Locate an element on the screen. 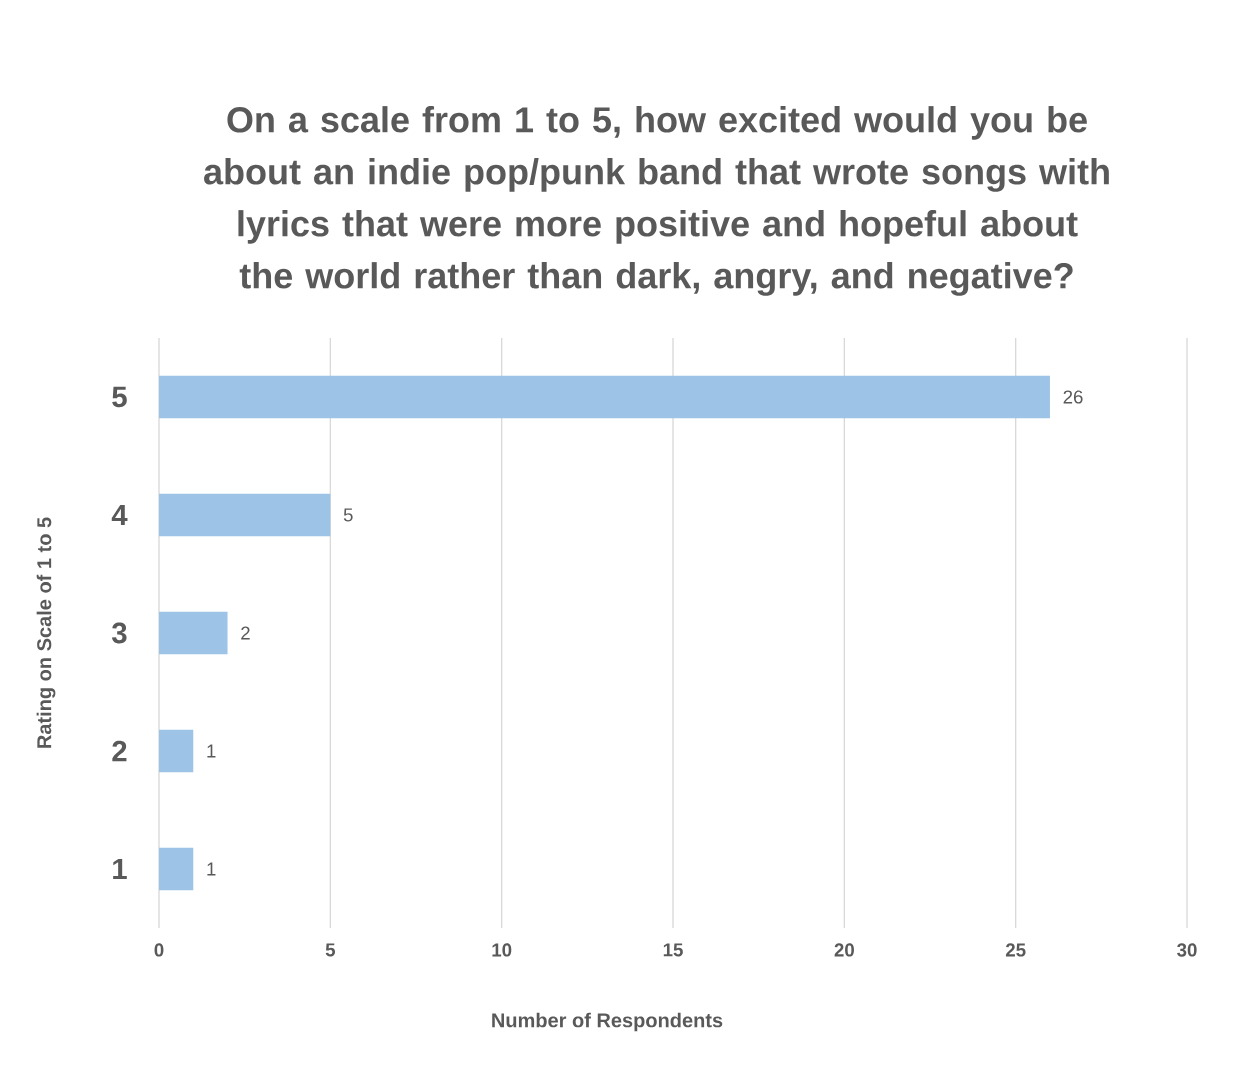 The height and width of the screenshot is (1078, 1255). x-tick-label: 5 is located at coordinates (330, 950).